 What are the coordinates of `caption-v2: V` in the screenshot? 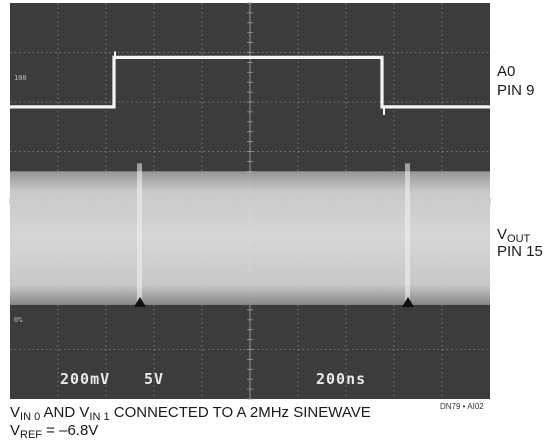 It's located at (15, 430).